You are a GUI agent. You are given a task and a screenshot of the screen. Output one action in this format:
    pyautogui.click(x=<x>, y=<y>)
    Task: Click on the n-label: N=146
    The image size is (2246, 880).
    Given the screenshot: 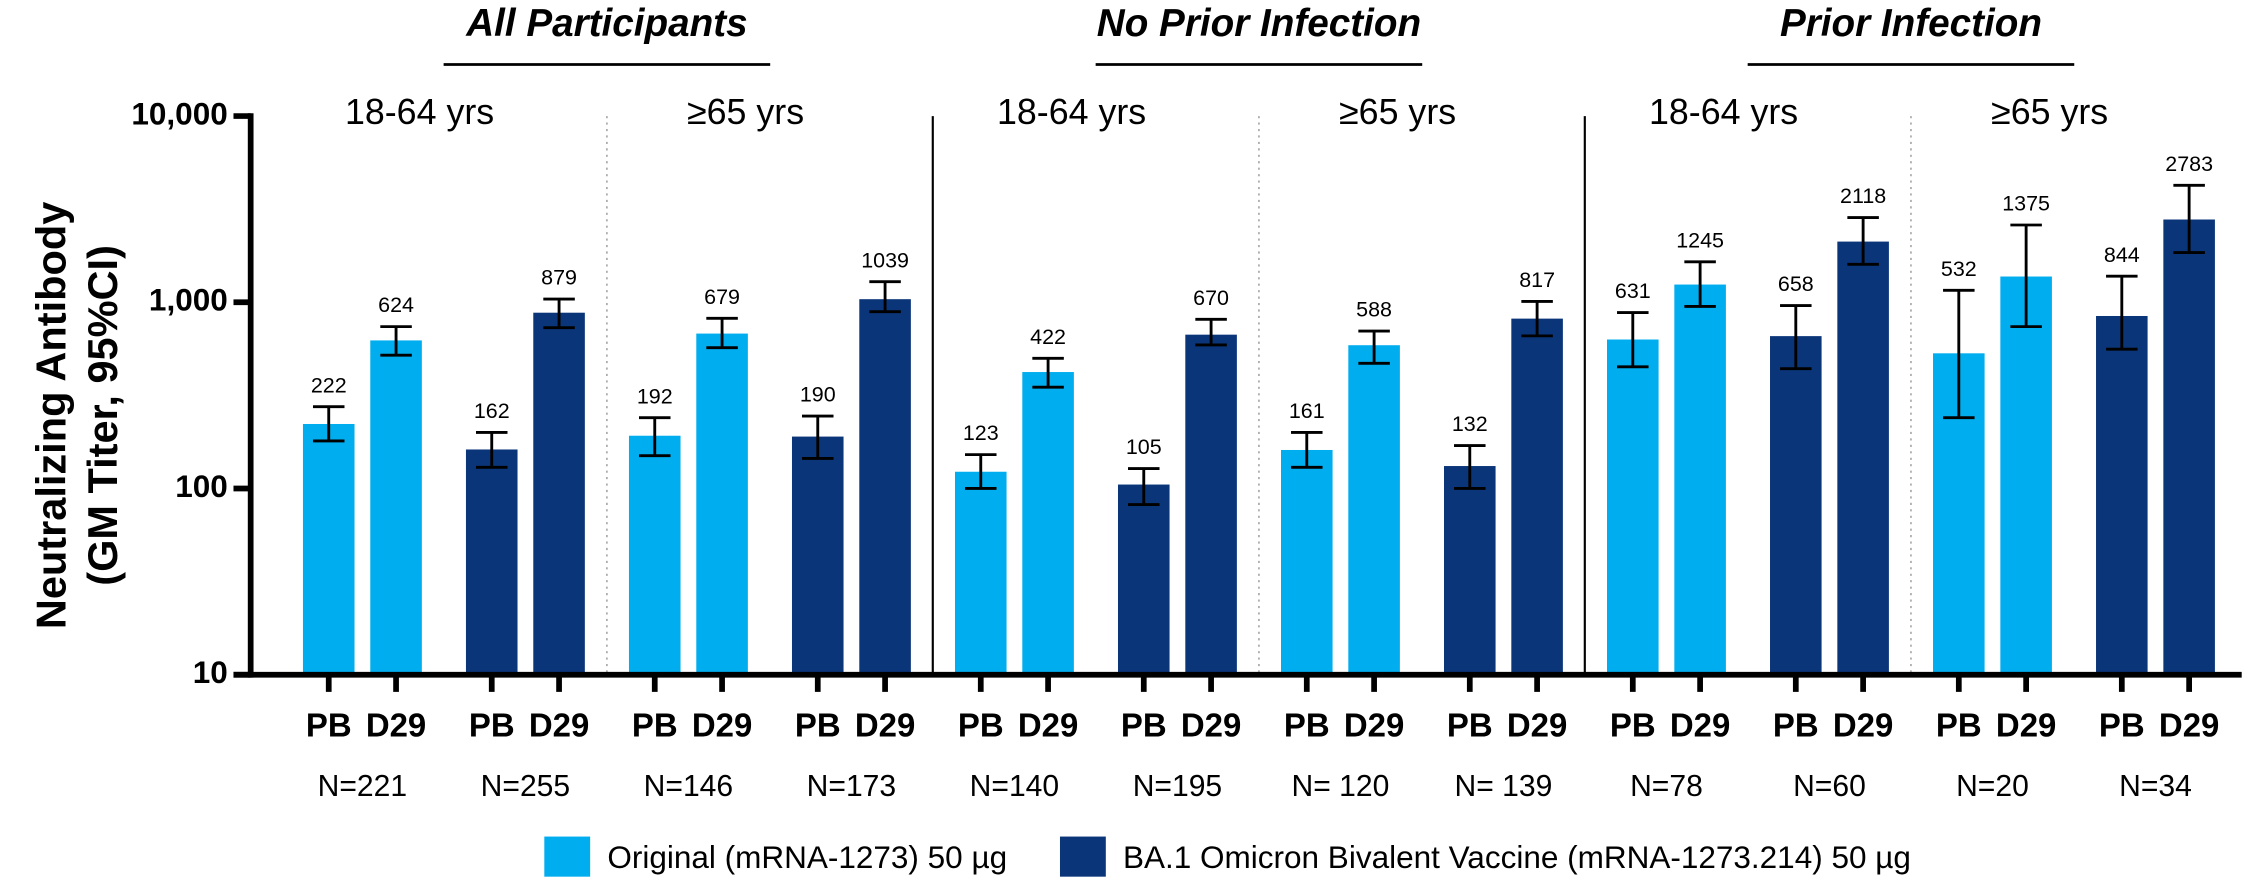 What is the action you would take?
    pyautogui.click(x=688, y=786)
    